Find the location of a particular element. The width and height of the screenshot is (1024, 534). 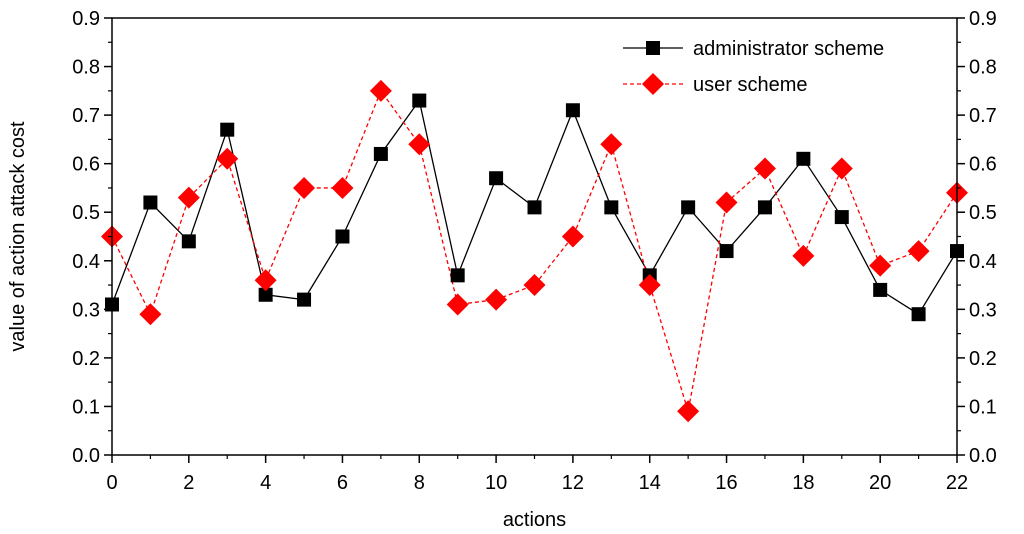

y-tick-label-right: 0.8 is located at coordinates (983, 68).